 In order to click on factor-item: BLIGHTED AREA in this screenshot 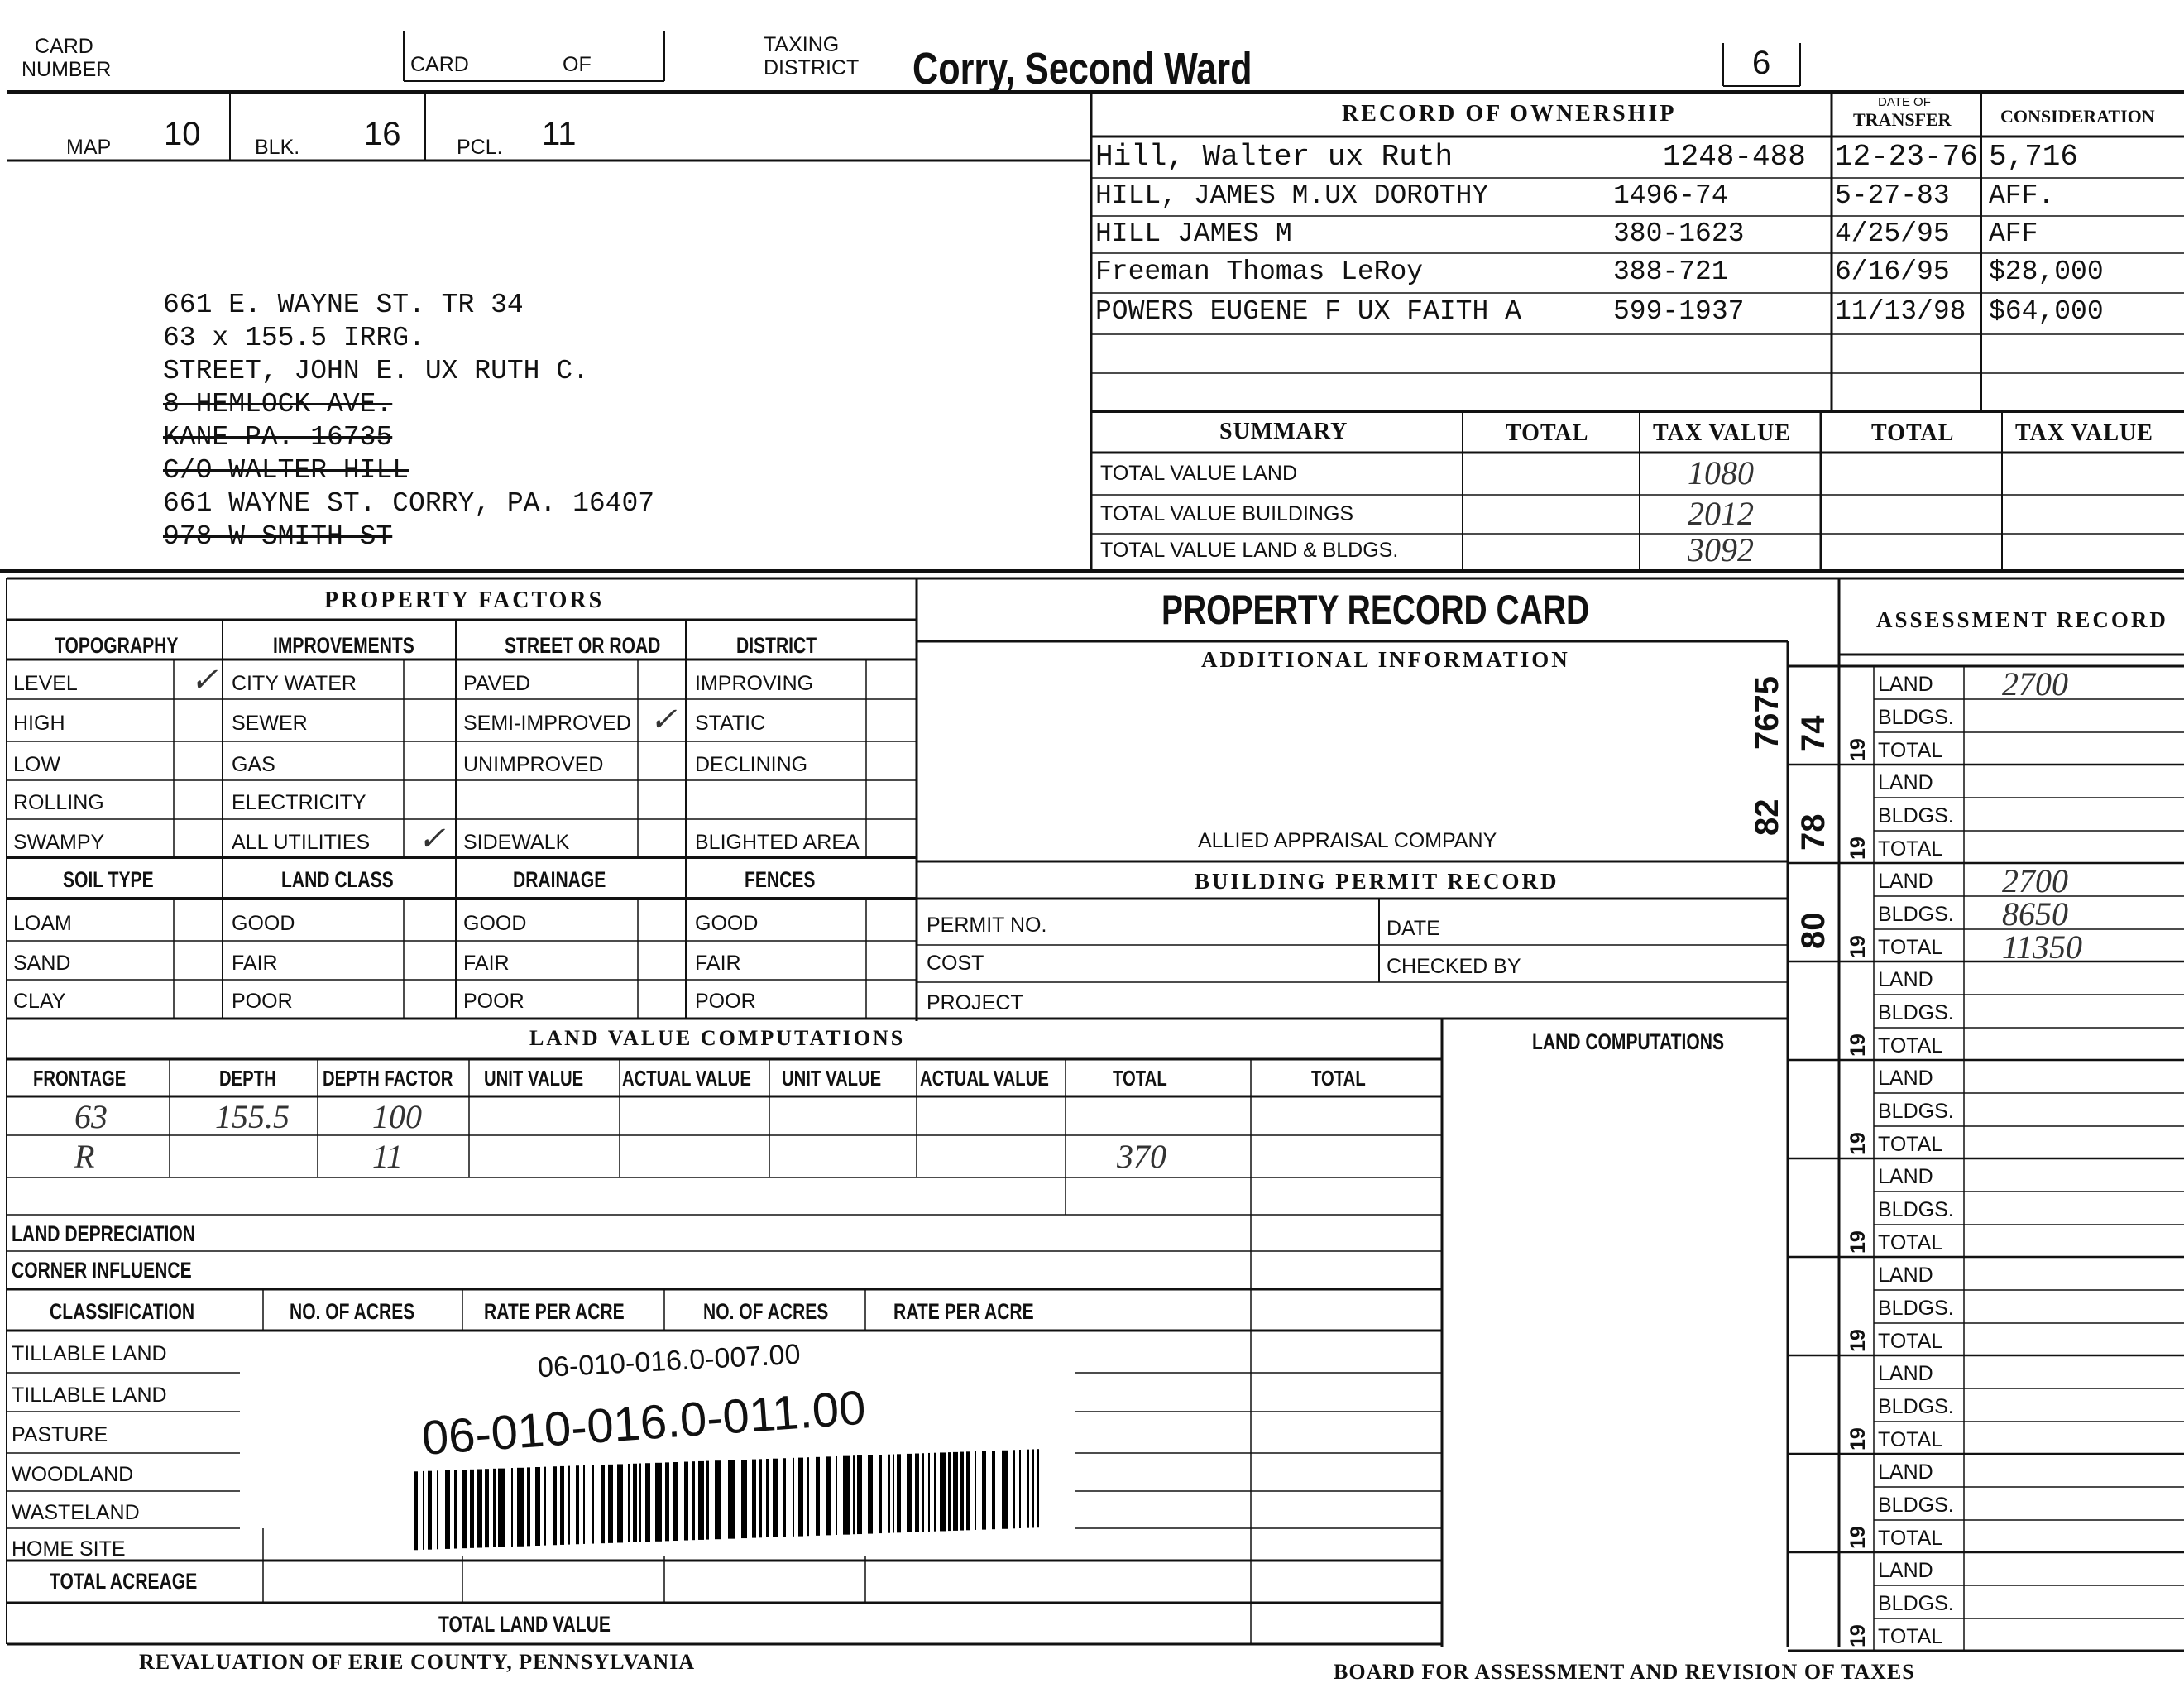, I will do `click(777, 842)`.